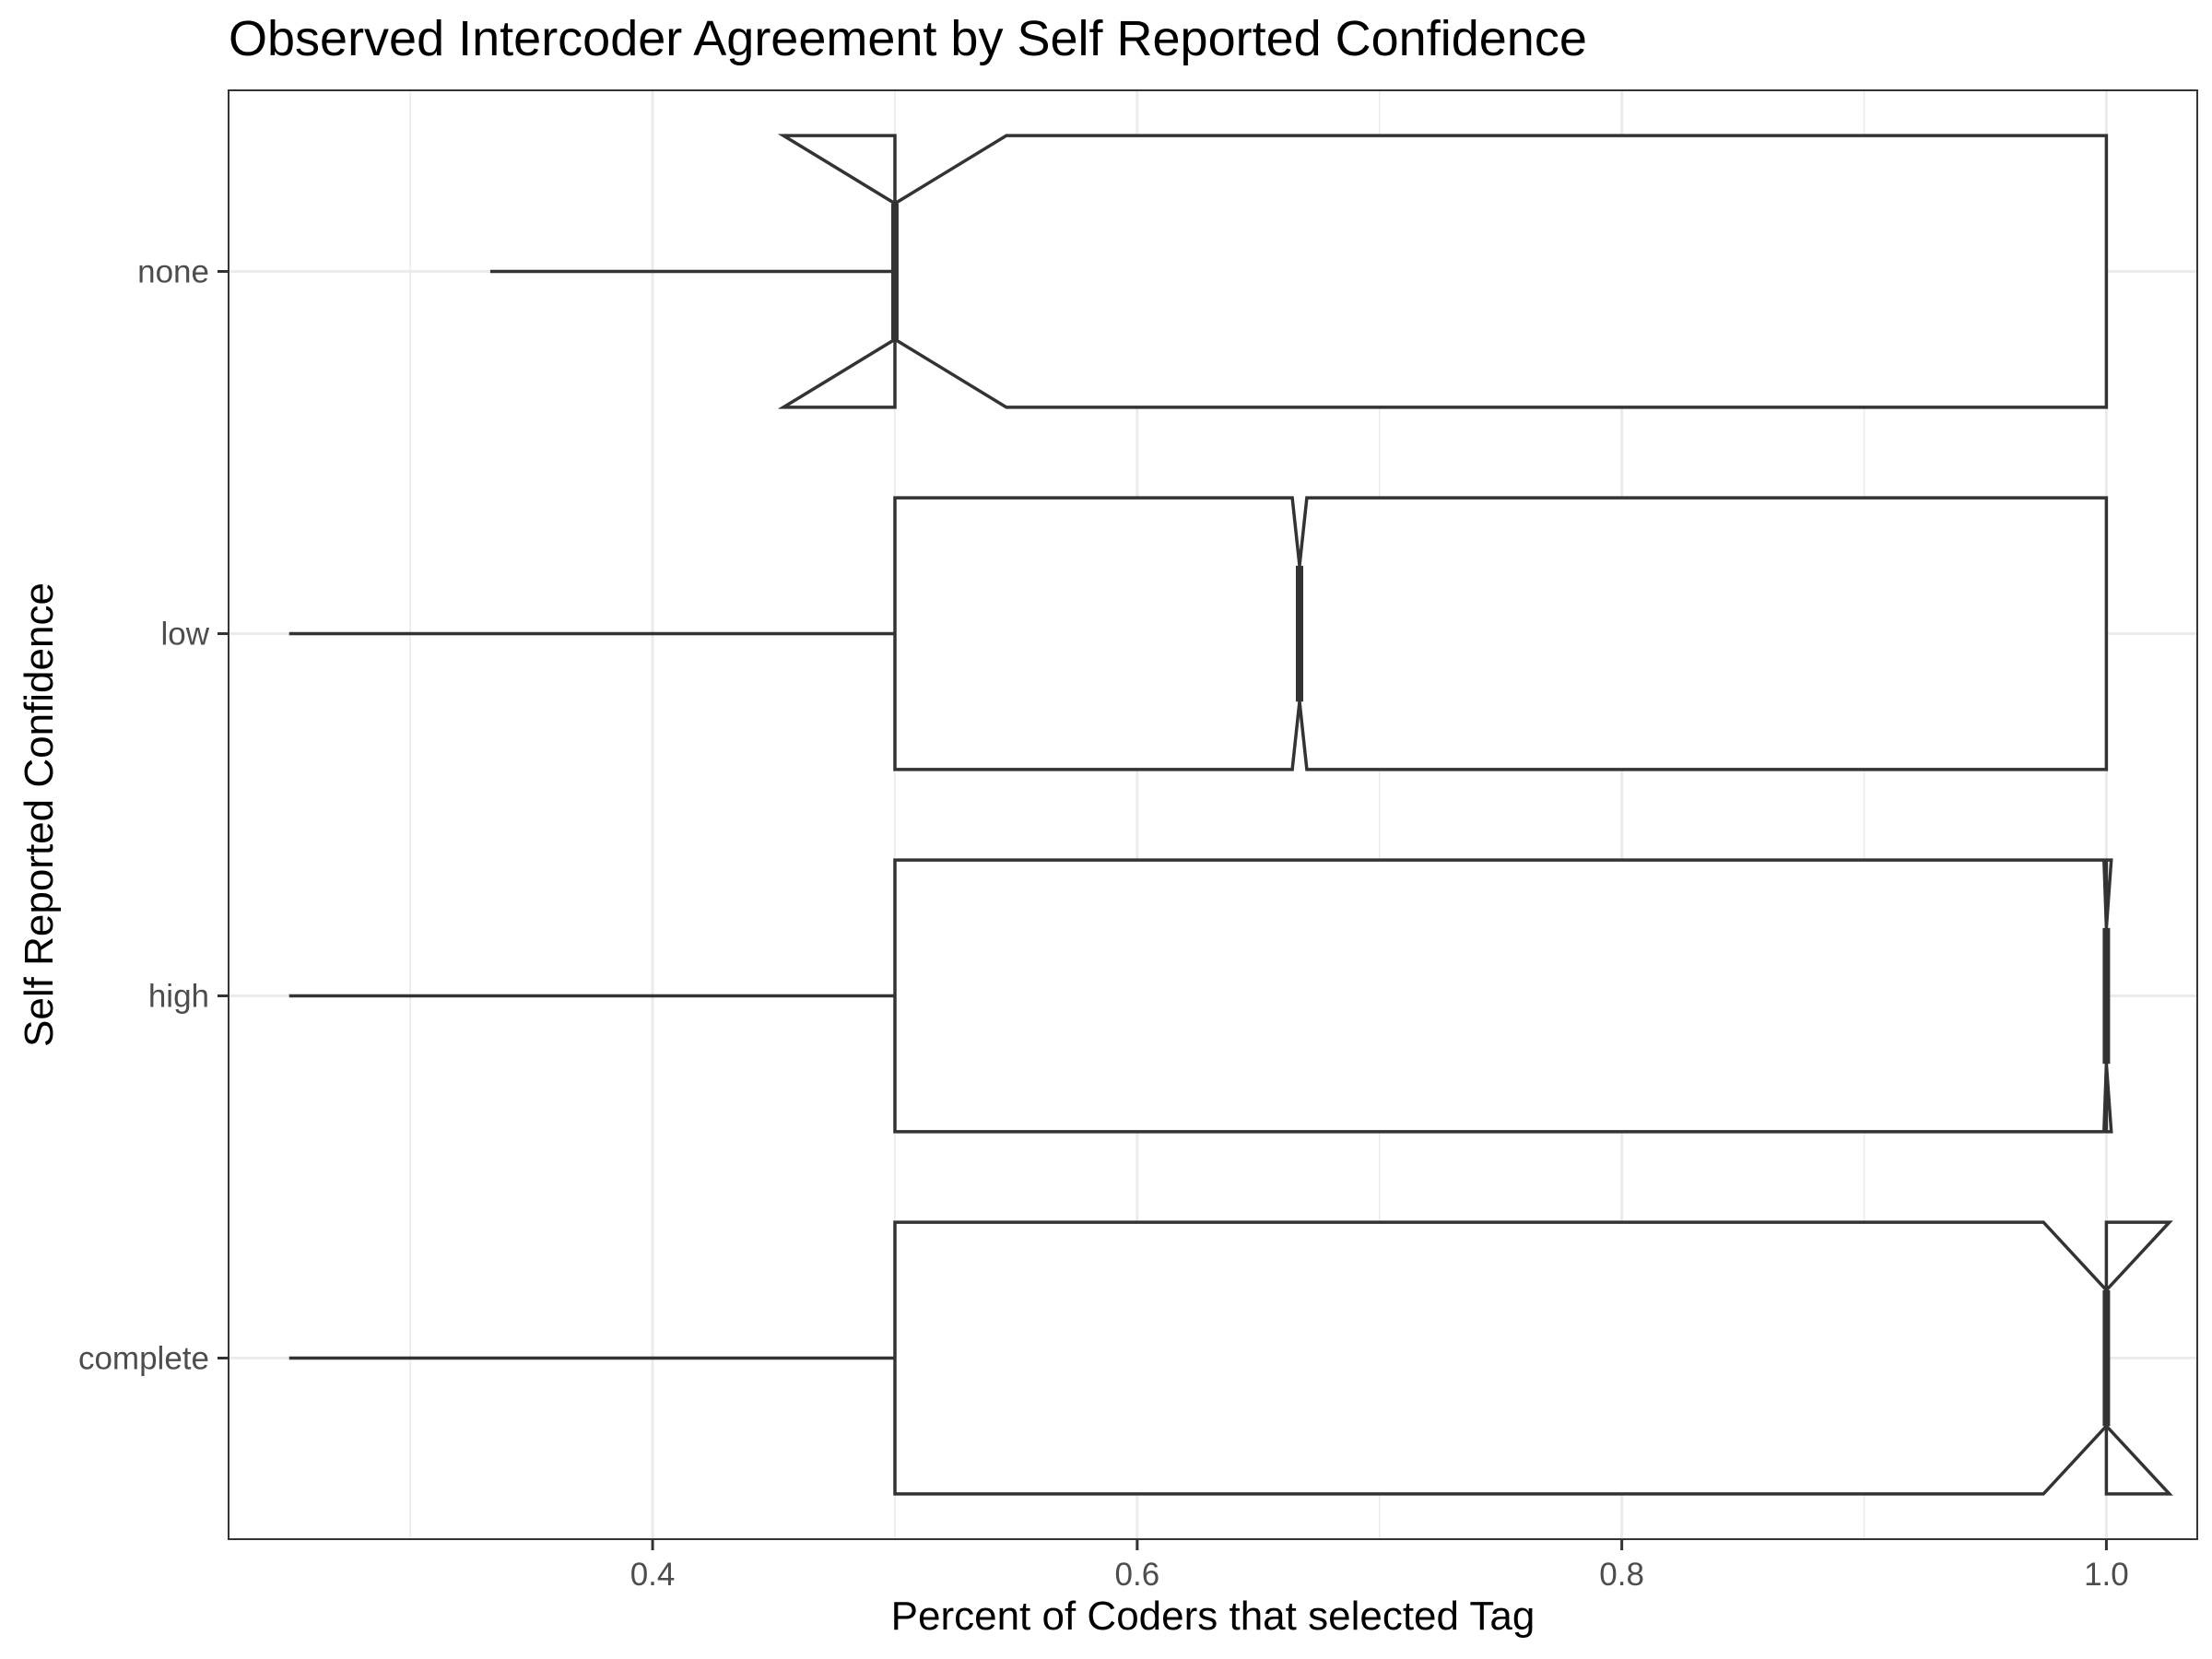 Image resolution: width=2212 pixels, height=1659 pixels. Describe the element at coordinates (1379, 1566) in the screenshot. I see `x-axis: 0.4 0.6 0.8 1.0` at that location.